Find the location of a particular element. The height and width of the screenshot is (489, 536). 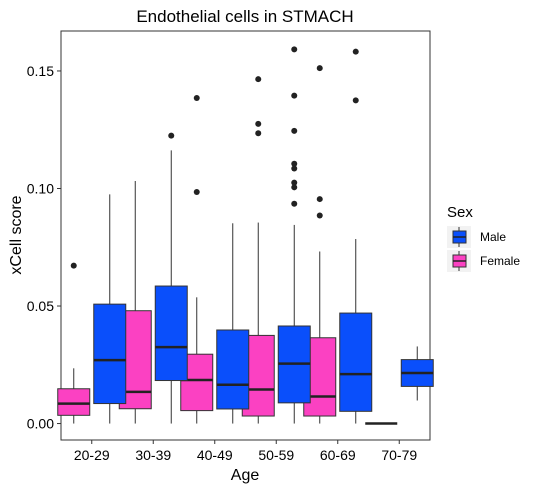

y-tick-label: 0.15 is located at coordinates (40, 71).